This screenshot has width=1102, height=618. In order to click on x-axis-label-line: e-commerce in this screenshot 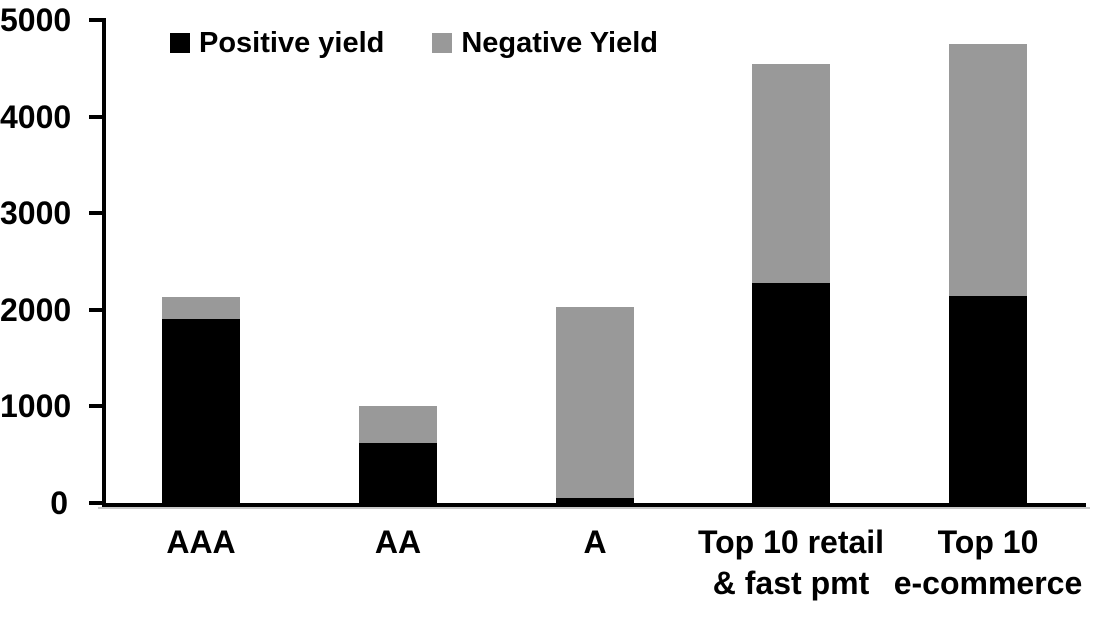, I will do `click(988, 583)`.